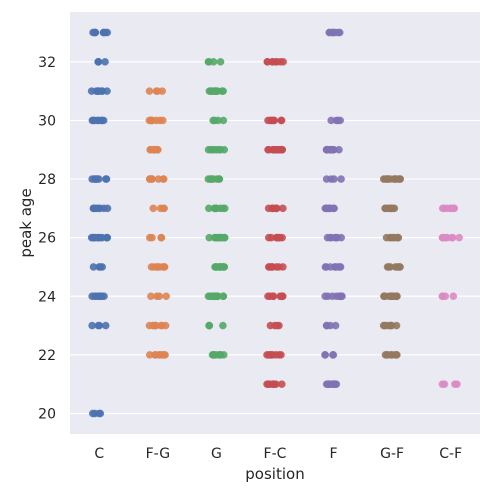  Describe the element at coordinates (99, 454) in the screenshot. I see `x-tick-label: C` at that location.